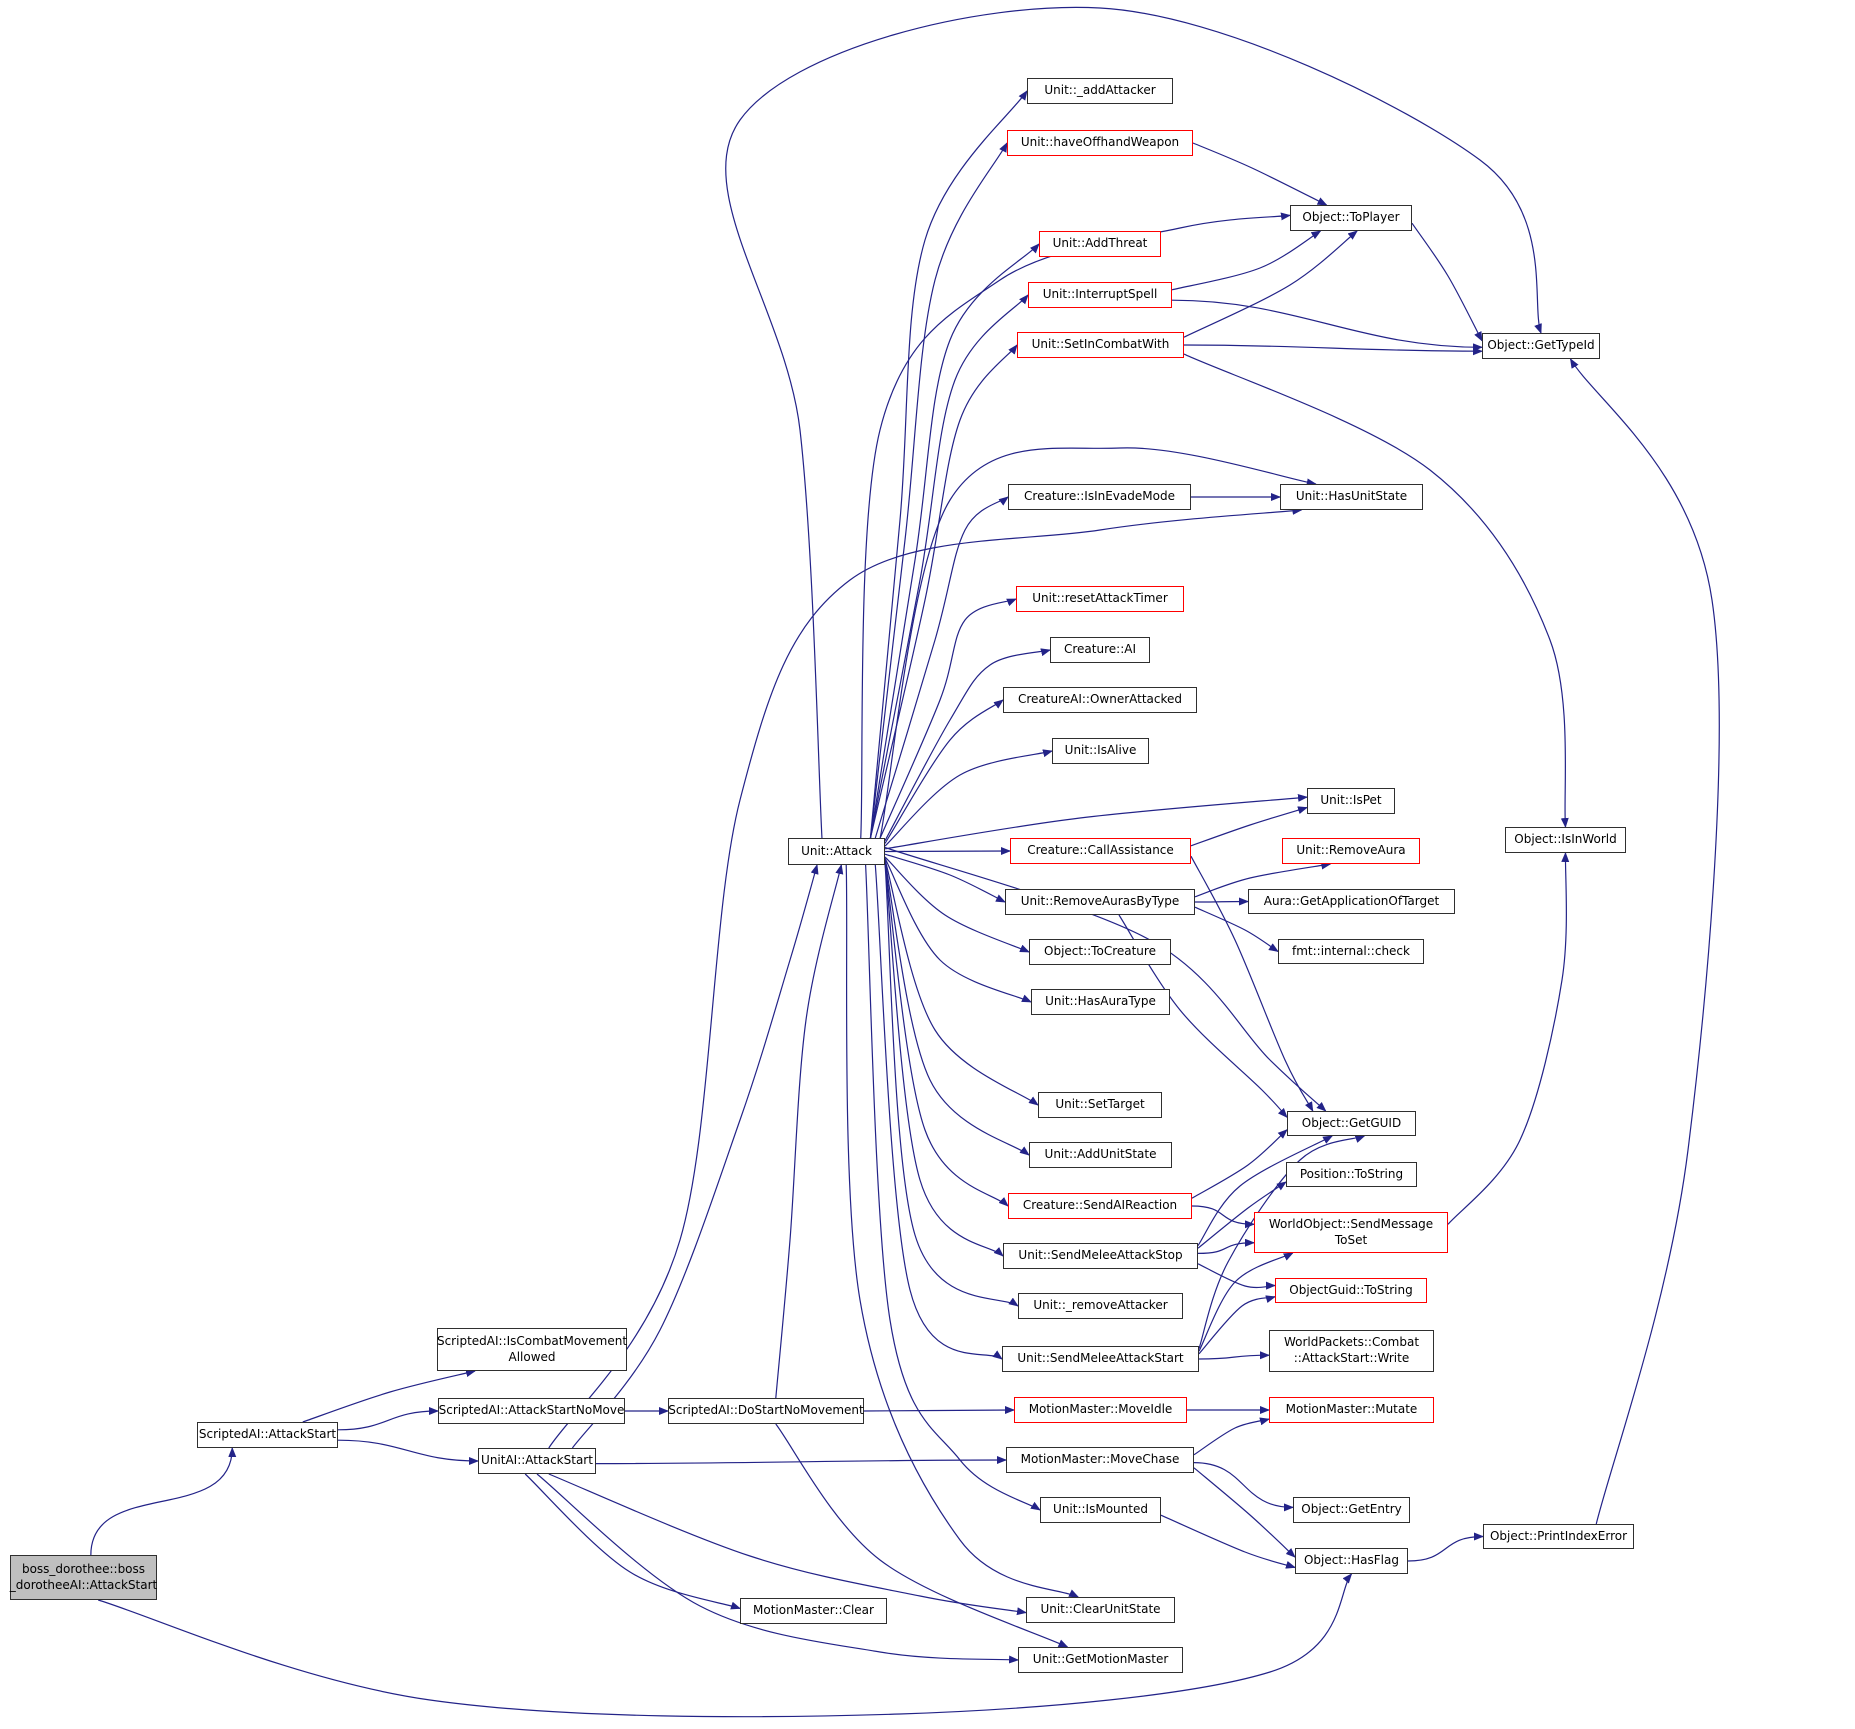 The width and height of the screenshot is (1855, 1729). Describe the element at coordinates (1351, 497) in the screenshot. I see `node-hasunitstate: Unit::HasUnitState` at that location.